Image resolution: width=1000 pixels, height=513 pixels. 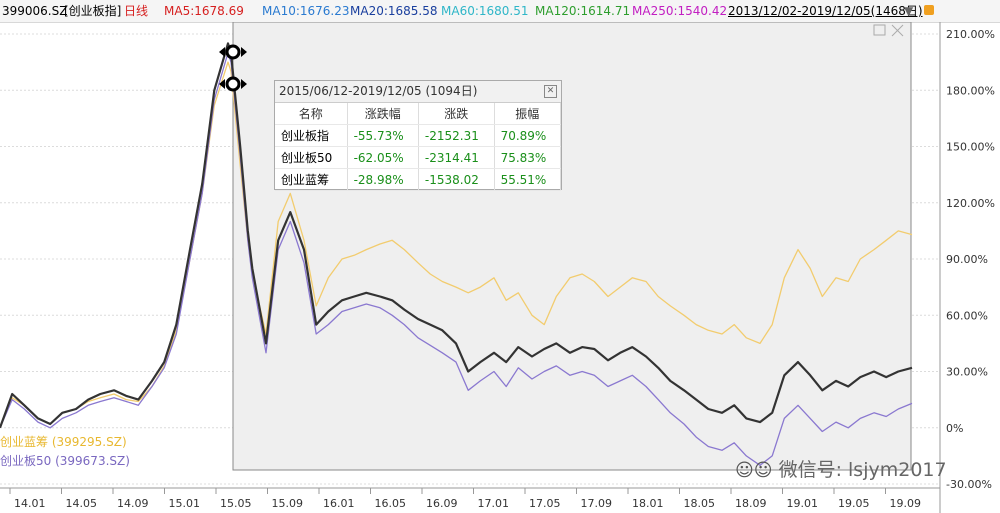 What do you see at coordinates (528, 135) in the screenshot?
I see `stats-cell: 70.89%` at bounding box center [528, 135].